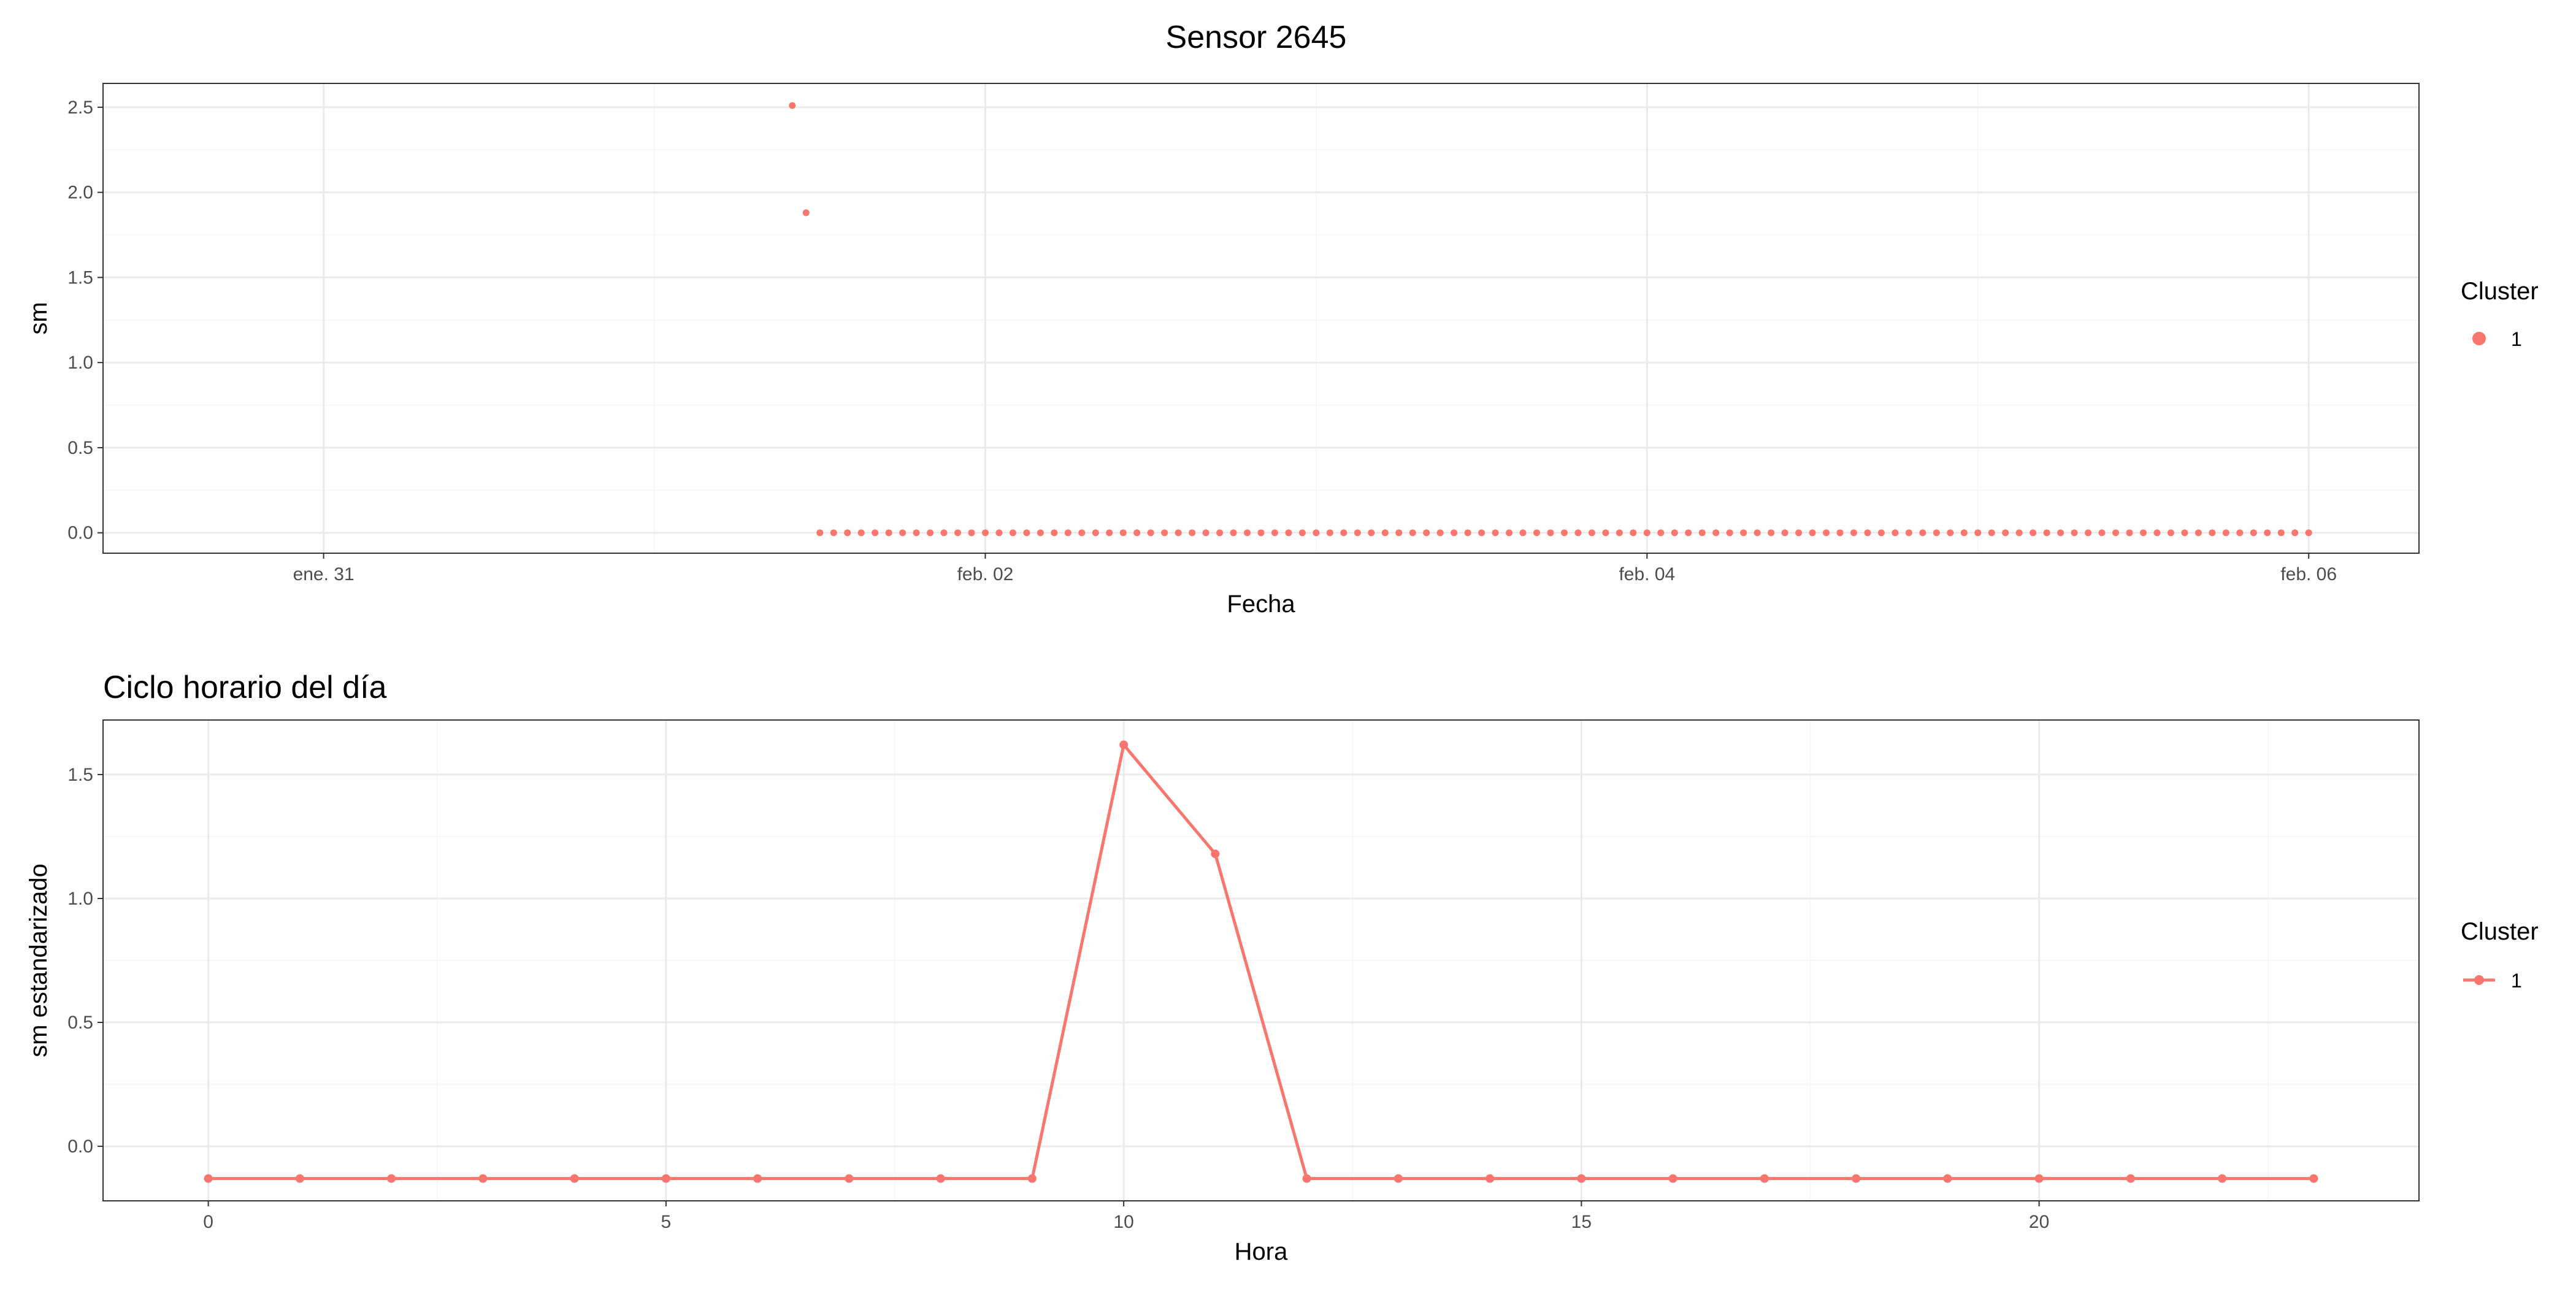 Image resolution: width=2576 pixels, height=1291 pixels. I want to click on x-tick-label: feb. 02, so click(985, 574).